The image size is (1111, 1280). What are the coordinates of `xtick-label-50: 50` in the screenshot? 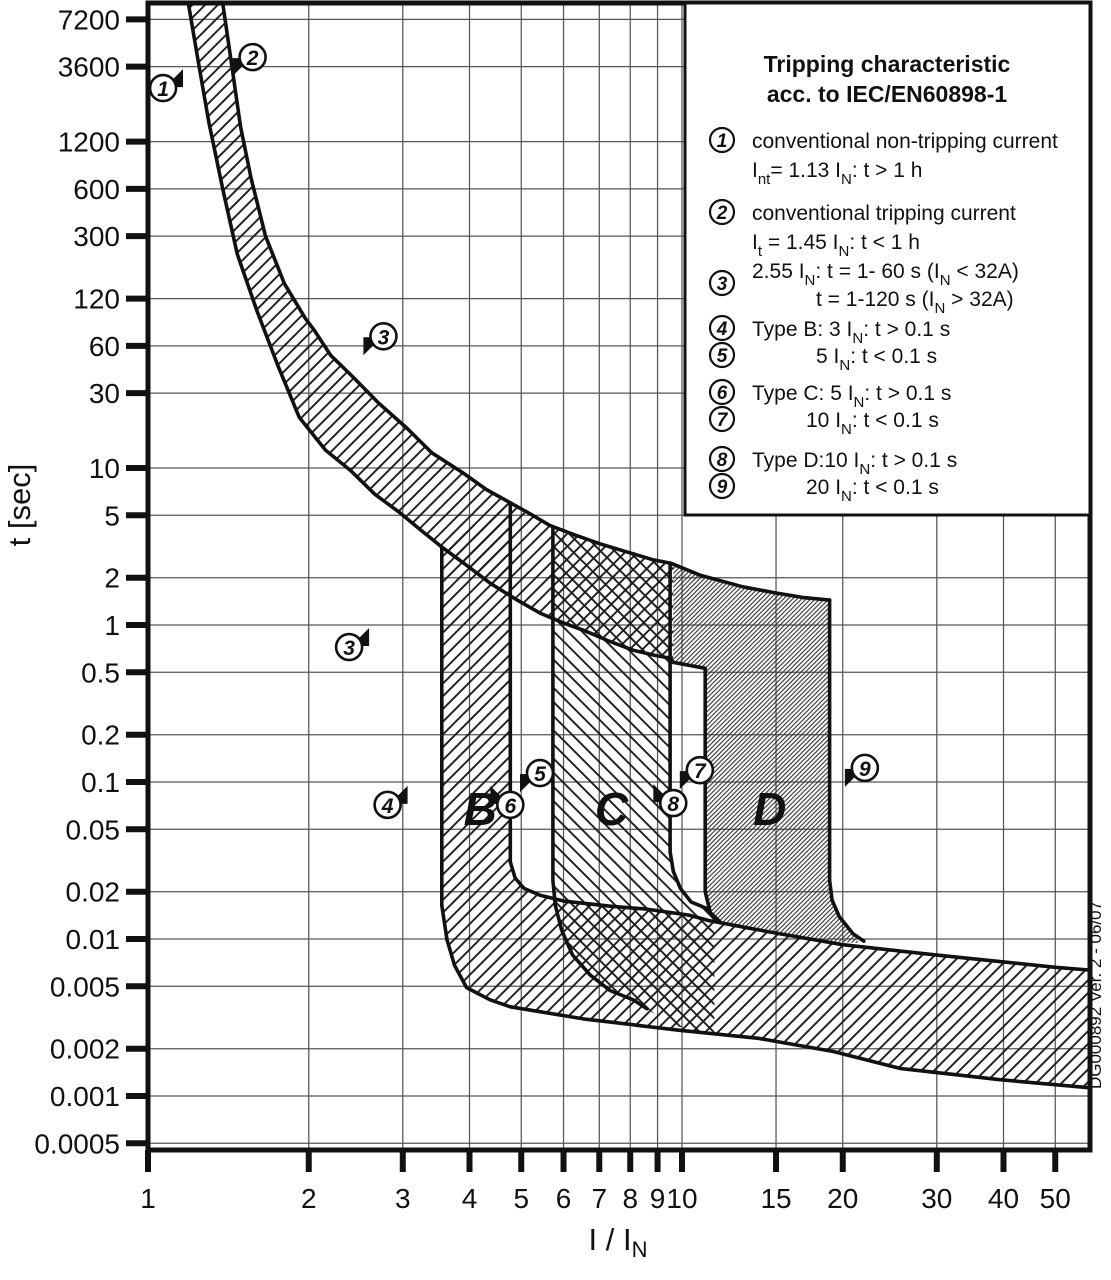 It's located at (1055, 1198).